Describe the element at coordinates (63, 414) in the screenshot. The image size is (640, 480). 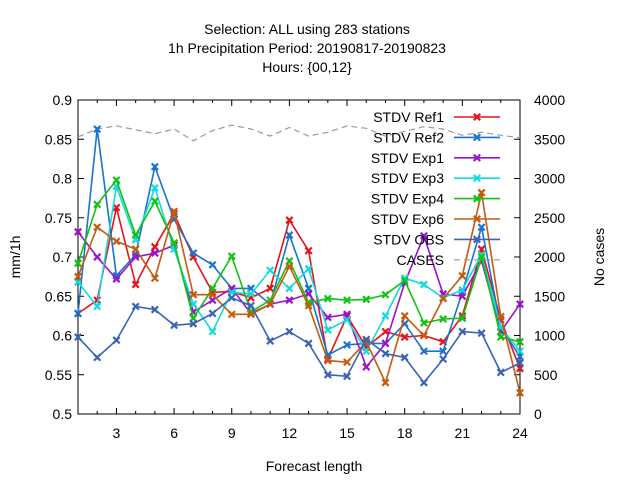
I see `y-tick-label: 0.5` at that location.